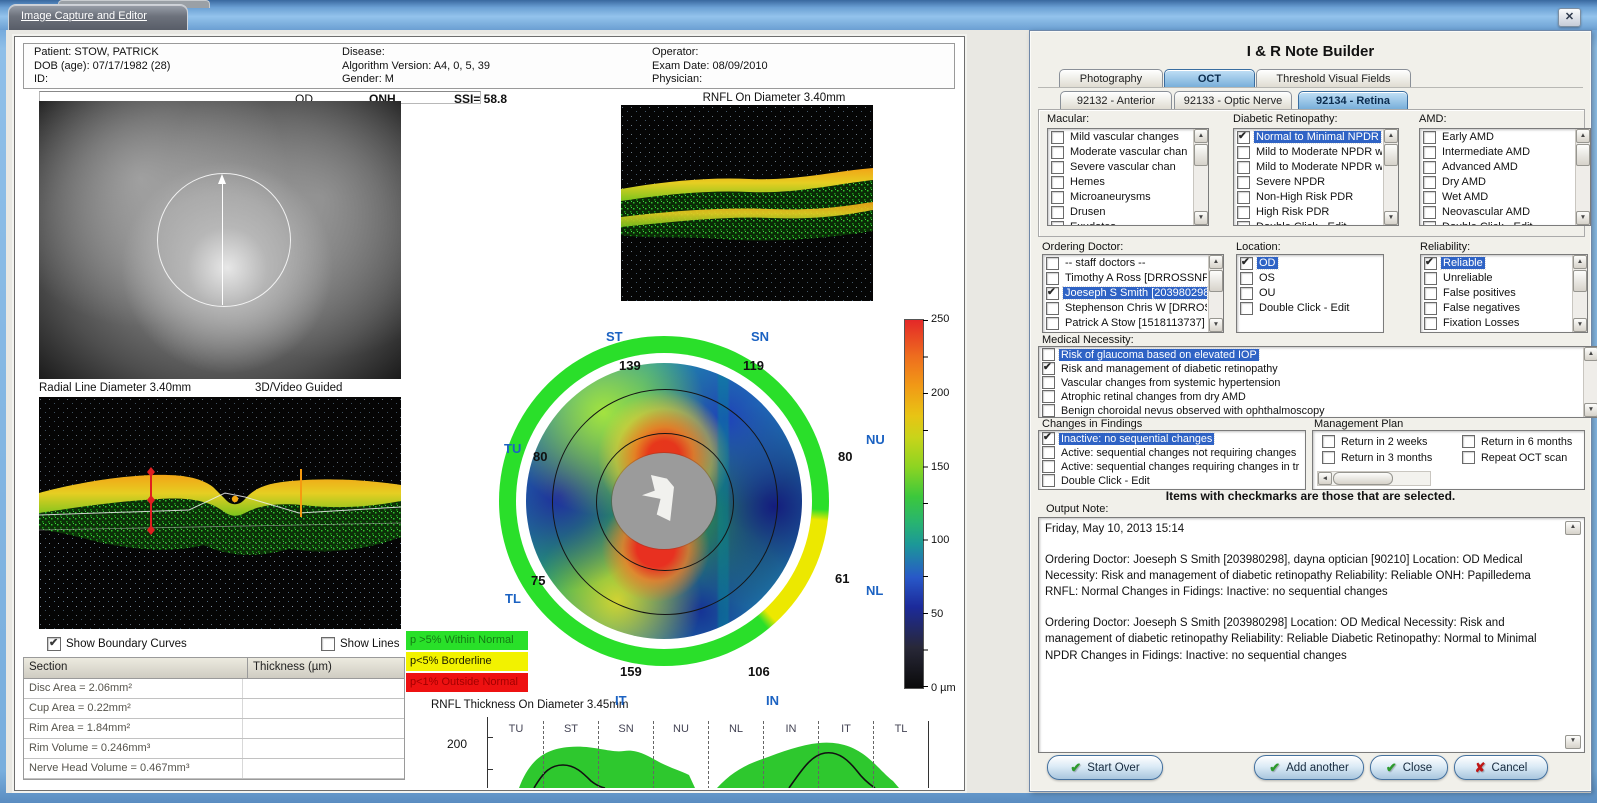 The width and height of the screenshot is (1597, 803). I want to click on close-icon: ✕, so click(1569, 17).